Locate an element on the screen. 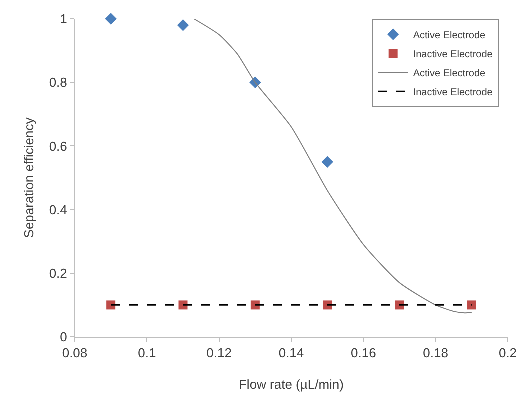 The height and width of the screenshot is (406, 529). y-tick-label: 0 is located at coordinates (64, 337).